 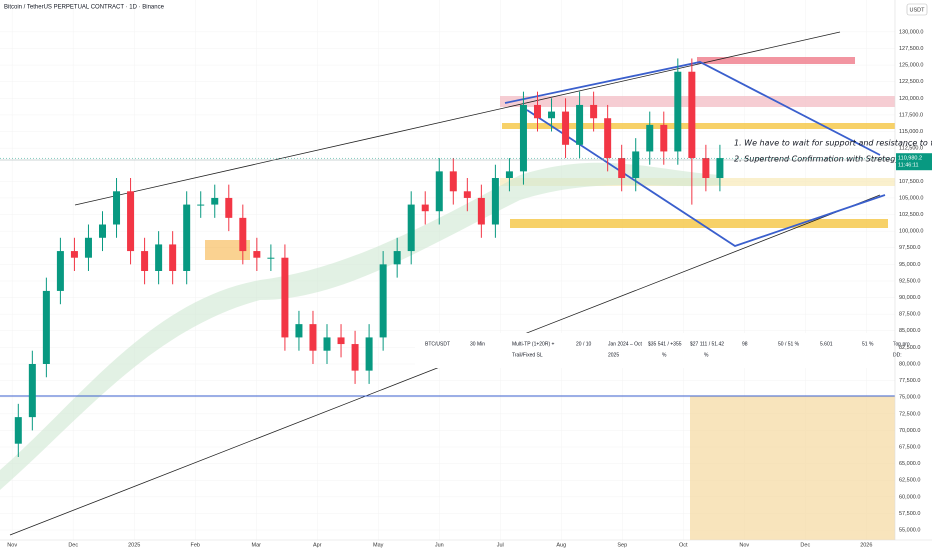 I want to click on y-tick-label: 107,500.0, so click(x=911, y=182).